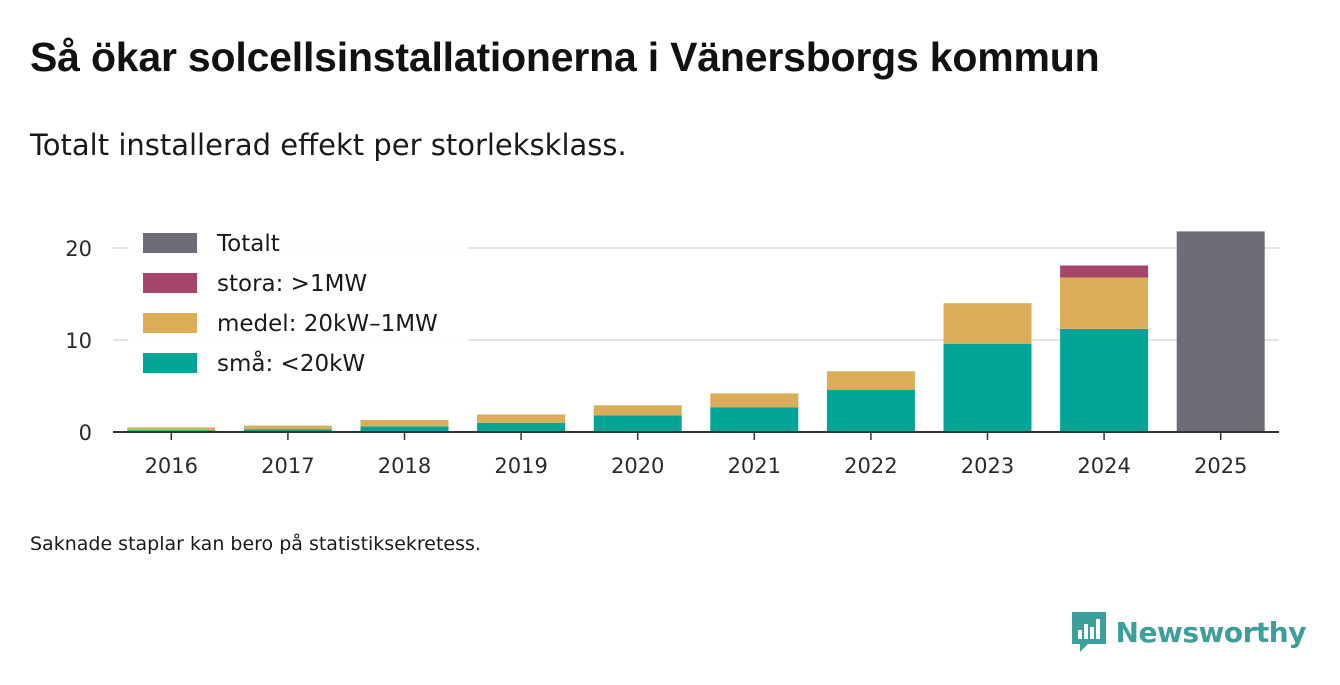  What do you see at coordinates (870, 466) in the screenshot?
I see `x-tick-label-2022: 2022` at bounding box center [870, 466].